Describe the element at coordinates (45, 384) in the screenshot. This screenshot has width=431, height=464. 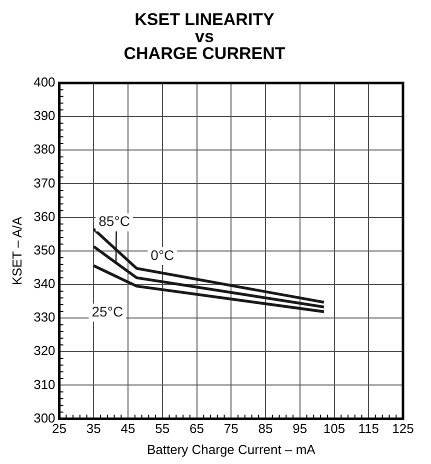
I see `y-tick-label: 310` at that location.